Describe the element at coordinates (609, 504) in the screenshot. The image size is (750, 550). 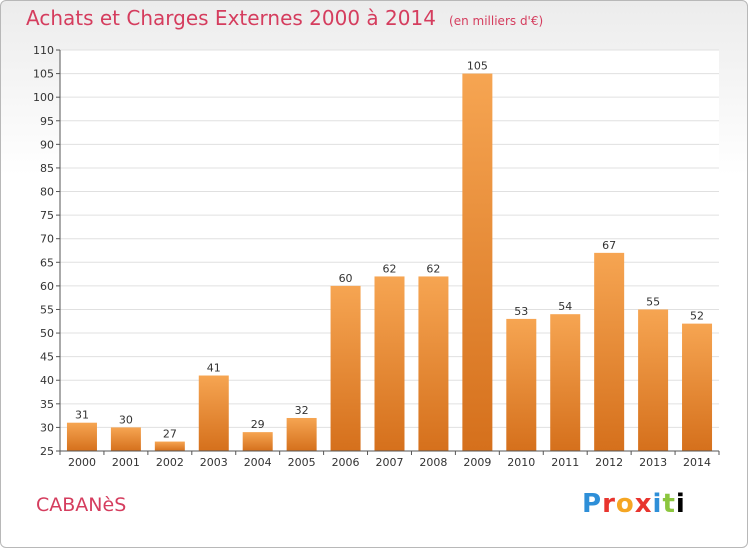
I see `logo-letter: r` at that location.